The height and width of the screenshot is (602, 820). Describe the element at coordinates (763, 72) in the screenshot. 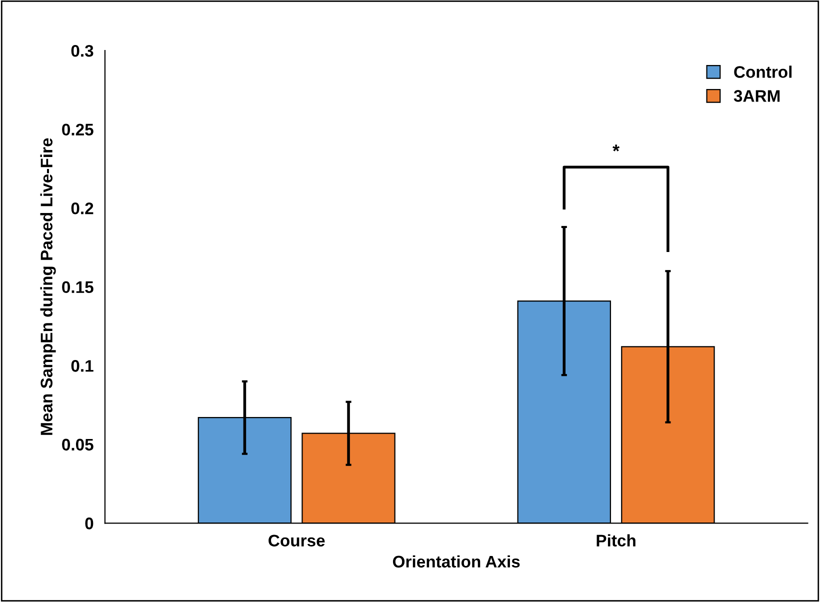

I see `legend-label: Control` at that location.